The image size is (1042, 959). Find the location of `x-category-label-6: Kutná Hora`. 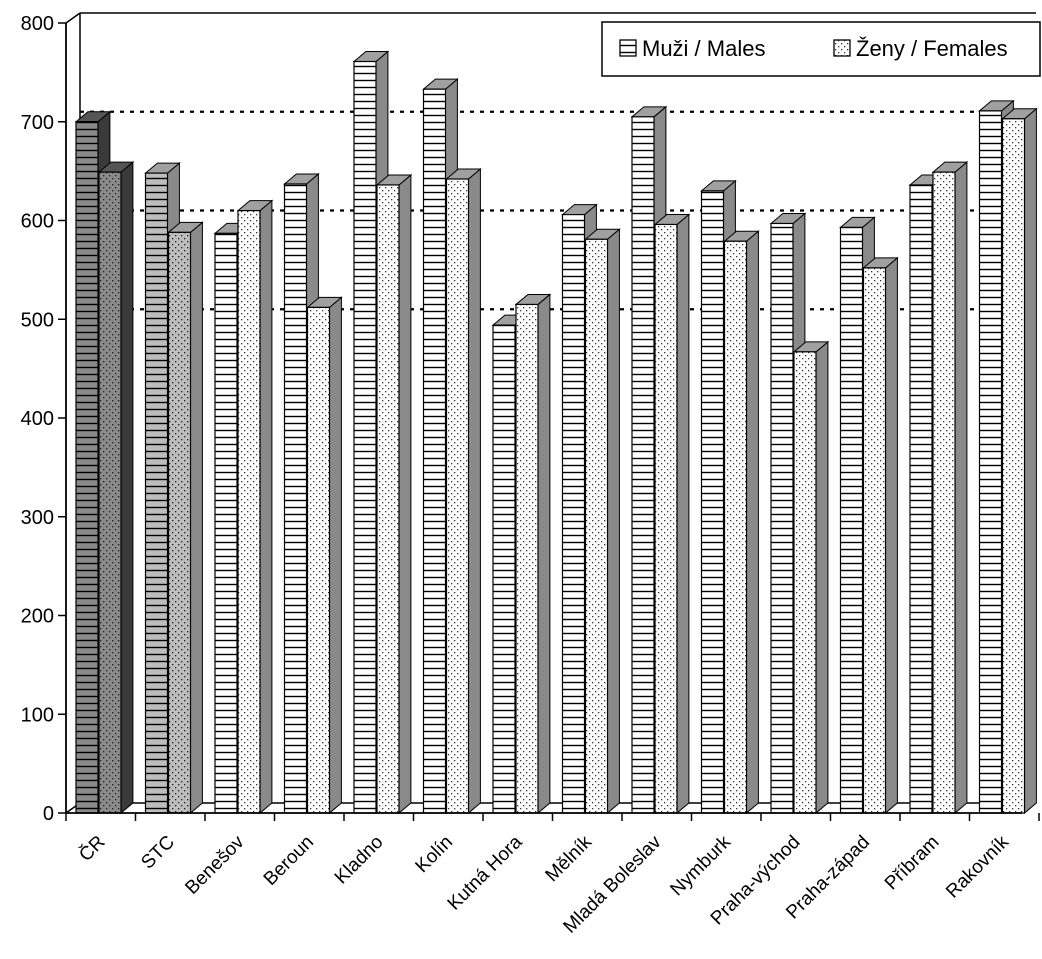

x-category-label-6: Kutná Hora is located at coordinates (485, 872).